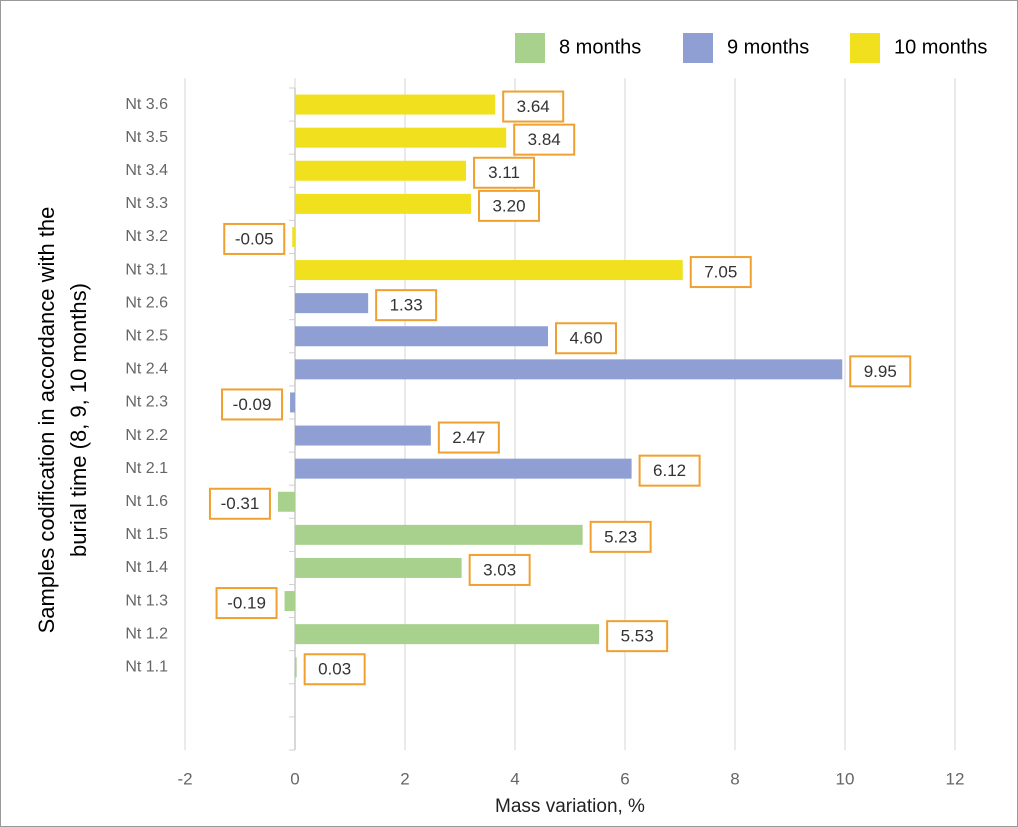 The image size is (1018, 827). I want to click on data-label: 5.23, so click(620, 536).